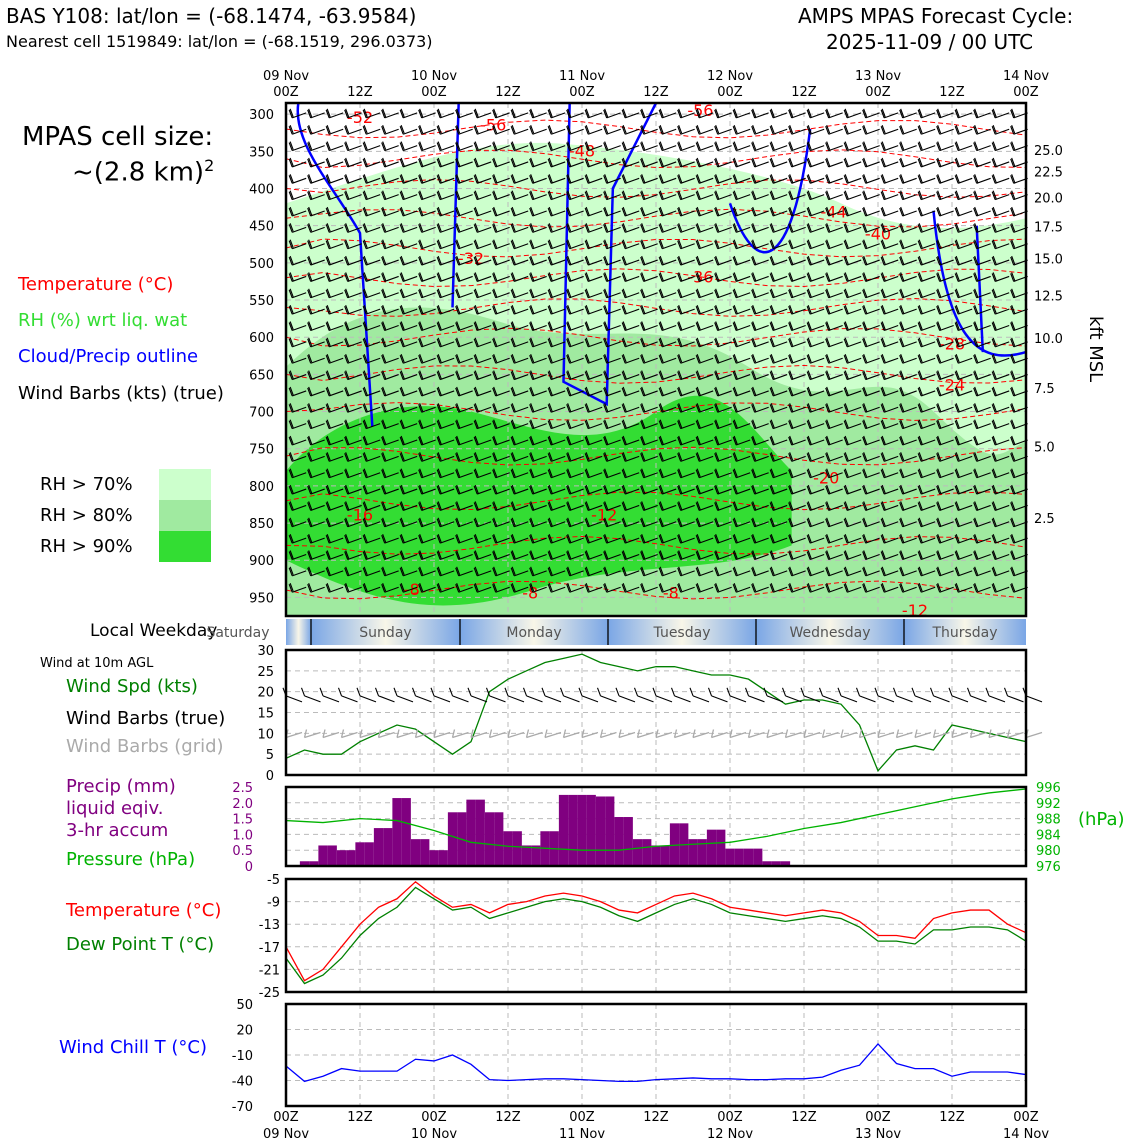  What do you see at coordinates (1026, 92) in the screenshot?
I see `top-hour-label: 00Z` at bounding box center [1026, 92].